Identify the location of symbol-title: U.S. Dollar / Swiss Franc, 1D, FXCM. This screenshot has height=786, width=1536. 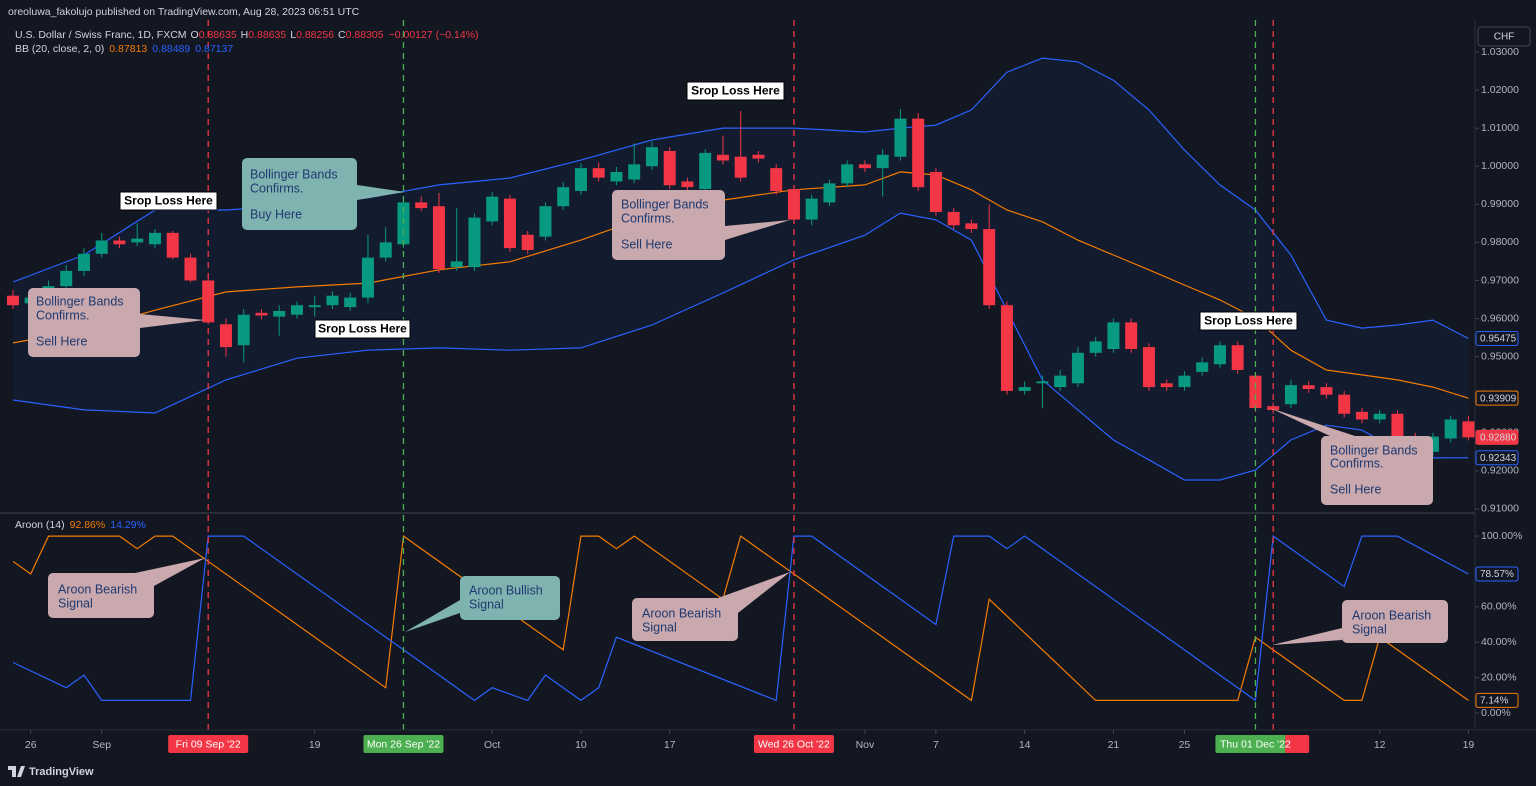
(101, 35).